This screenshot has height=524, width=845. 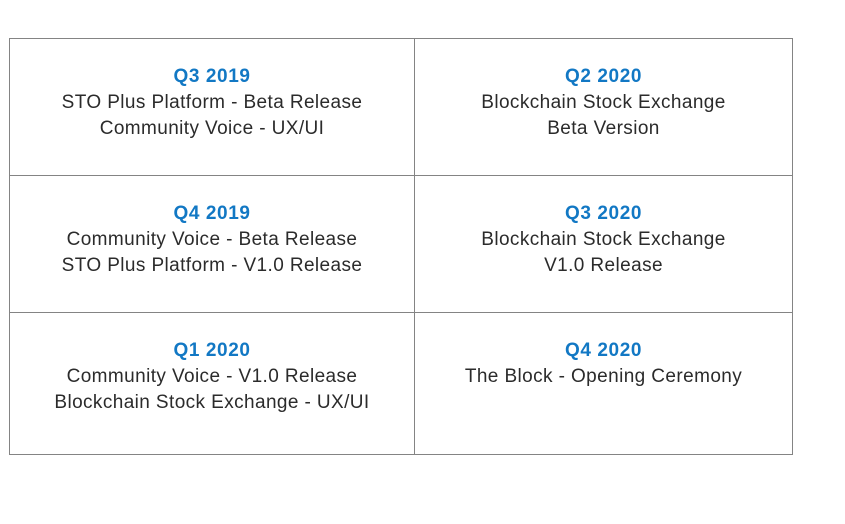 What do you see at coordinates (212, 265) in the screenshot?
I see `milestone-line: STO Plus Platform - V1.0 Release` at bounding box center [212, 265].